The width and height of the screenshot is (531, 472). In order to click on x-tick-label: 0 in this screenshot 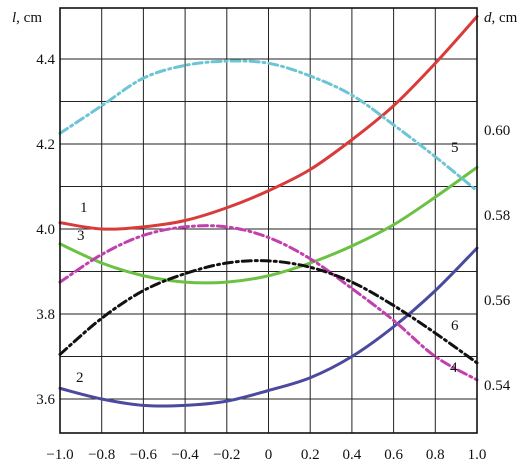, I will do `click(269, 455)`.